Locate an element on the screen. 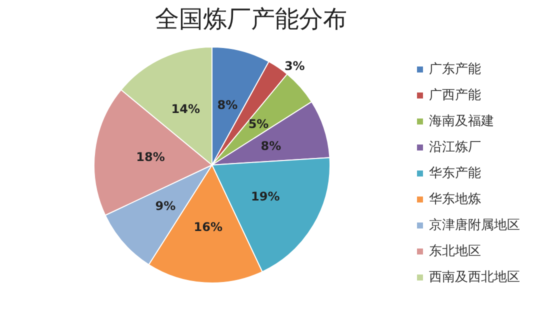 This screenshot has width=550, height=324. chart-title: 全国炼厂产能分布 is located at coordinates (251, 19).